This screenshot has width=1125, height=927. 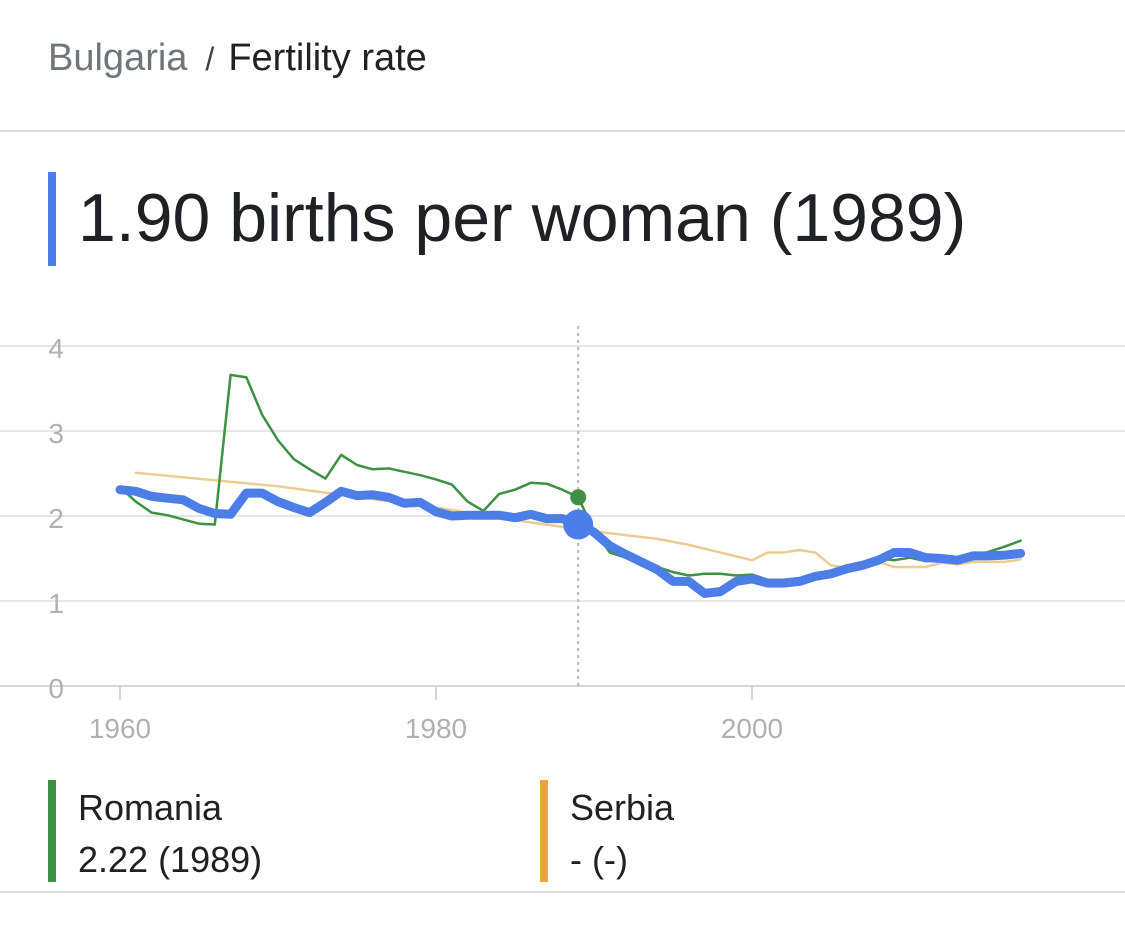 What do you see at coordinates (52, 219) in the screenshot?
I see `headline-accent-bar` at bounding box center [52, 219].